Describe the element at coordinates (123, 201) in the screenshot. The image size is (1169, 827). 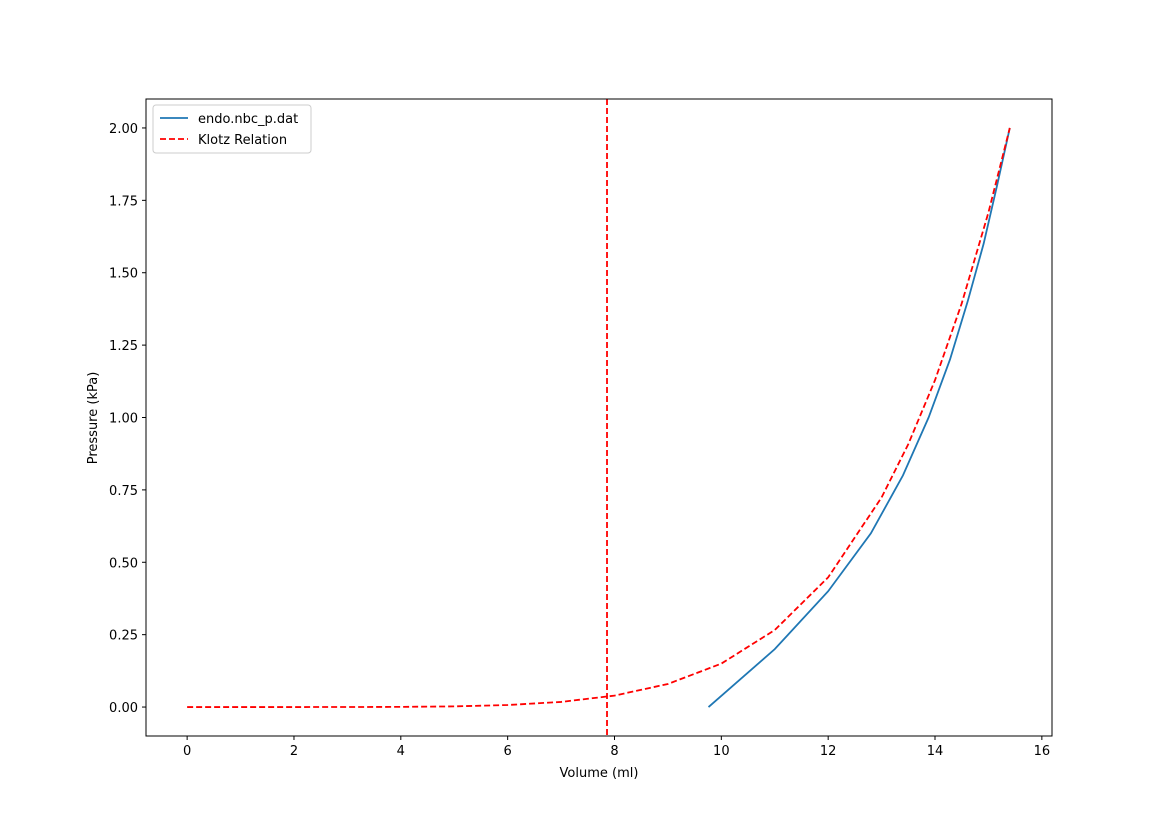
I see `y-tick-label: 1.75` at that location.